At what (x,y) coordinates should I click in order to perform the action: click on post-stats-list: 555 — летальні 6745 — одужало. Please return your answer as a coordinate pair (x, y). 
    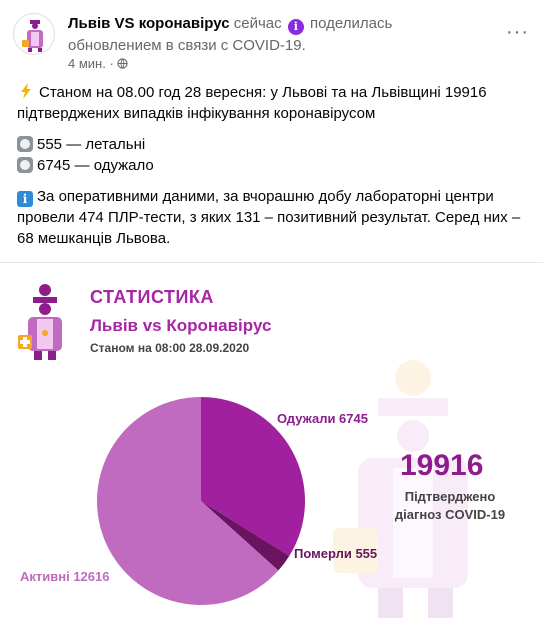
    Looking at the image, I should click on (275, 155).